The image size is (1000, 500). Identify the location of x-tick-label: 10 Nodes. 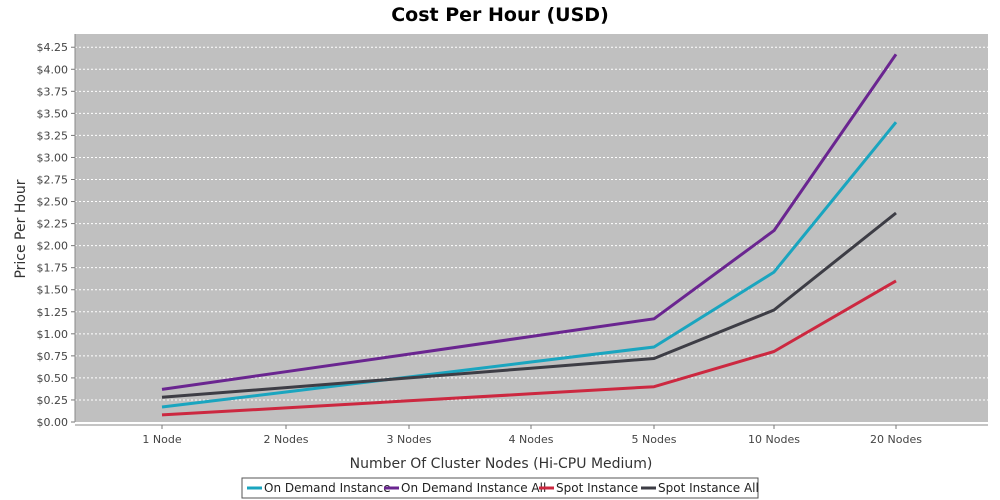
(774, 439).